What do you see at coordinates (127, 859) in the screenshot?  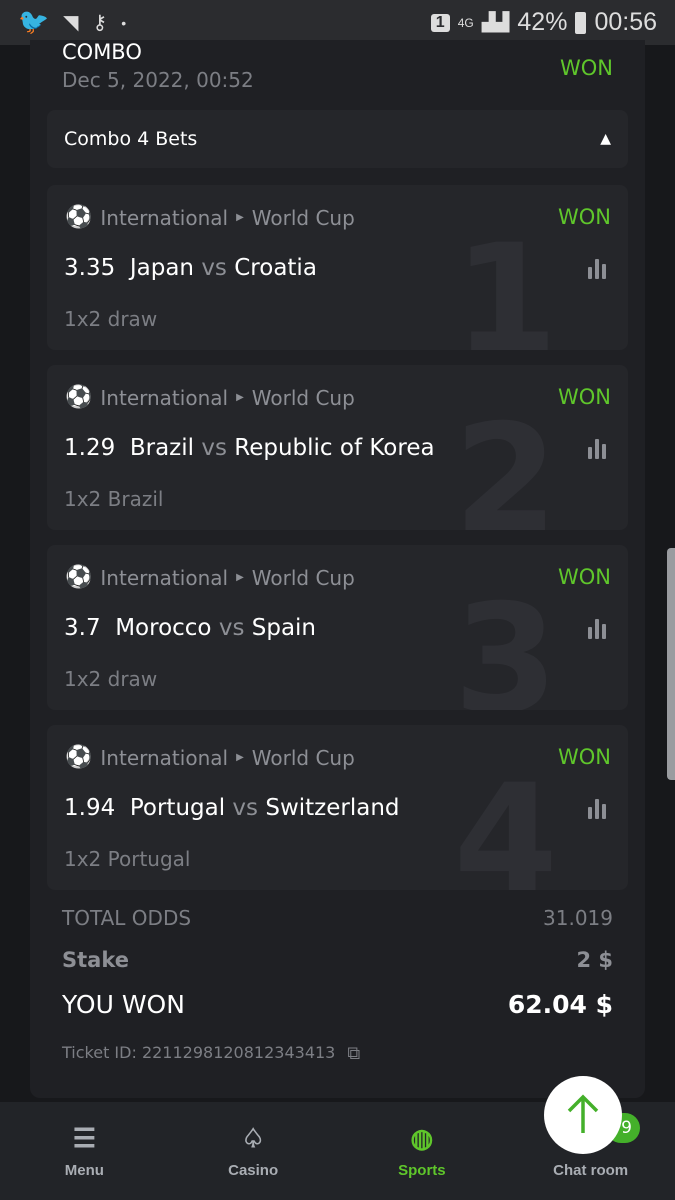 I see `bet-pick: 1x2 Portugal` at bounding box center [127, 859].